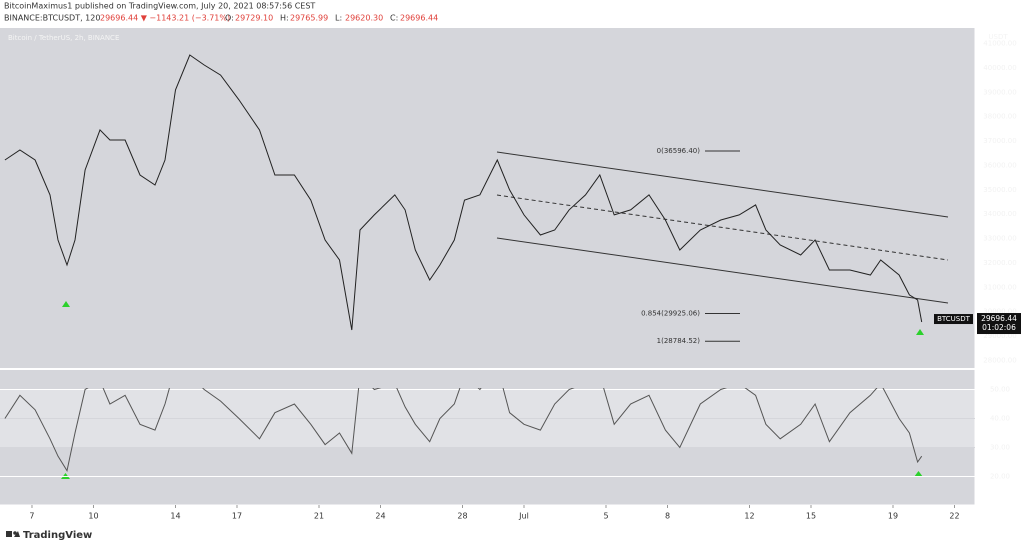  I want to click on x-tick-label: 21, so click(319, 516).